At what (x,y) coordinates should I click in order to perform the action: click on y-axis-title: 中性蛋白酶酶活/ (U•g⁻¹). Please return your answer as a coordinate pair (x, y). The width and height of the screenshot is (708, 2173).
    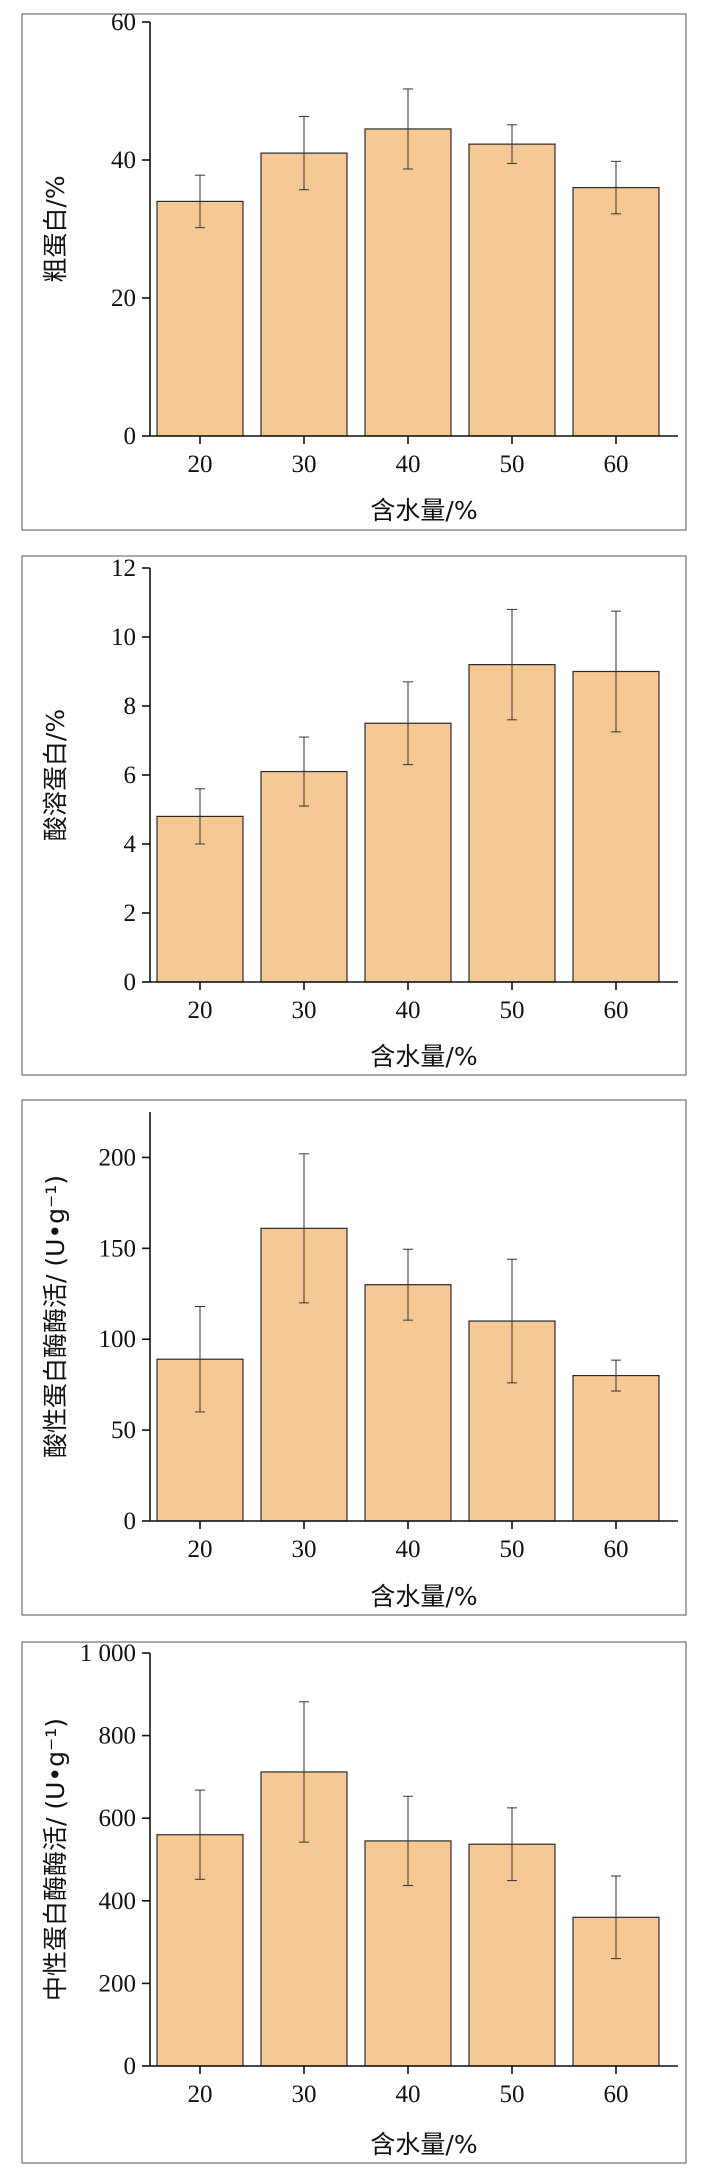
    Looking at the image, I should click on (55, 1859).